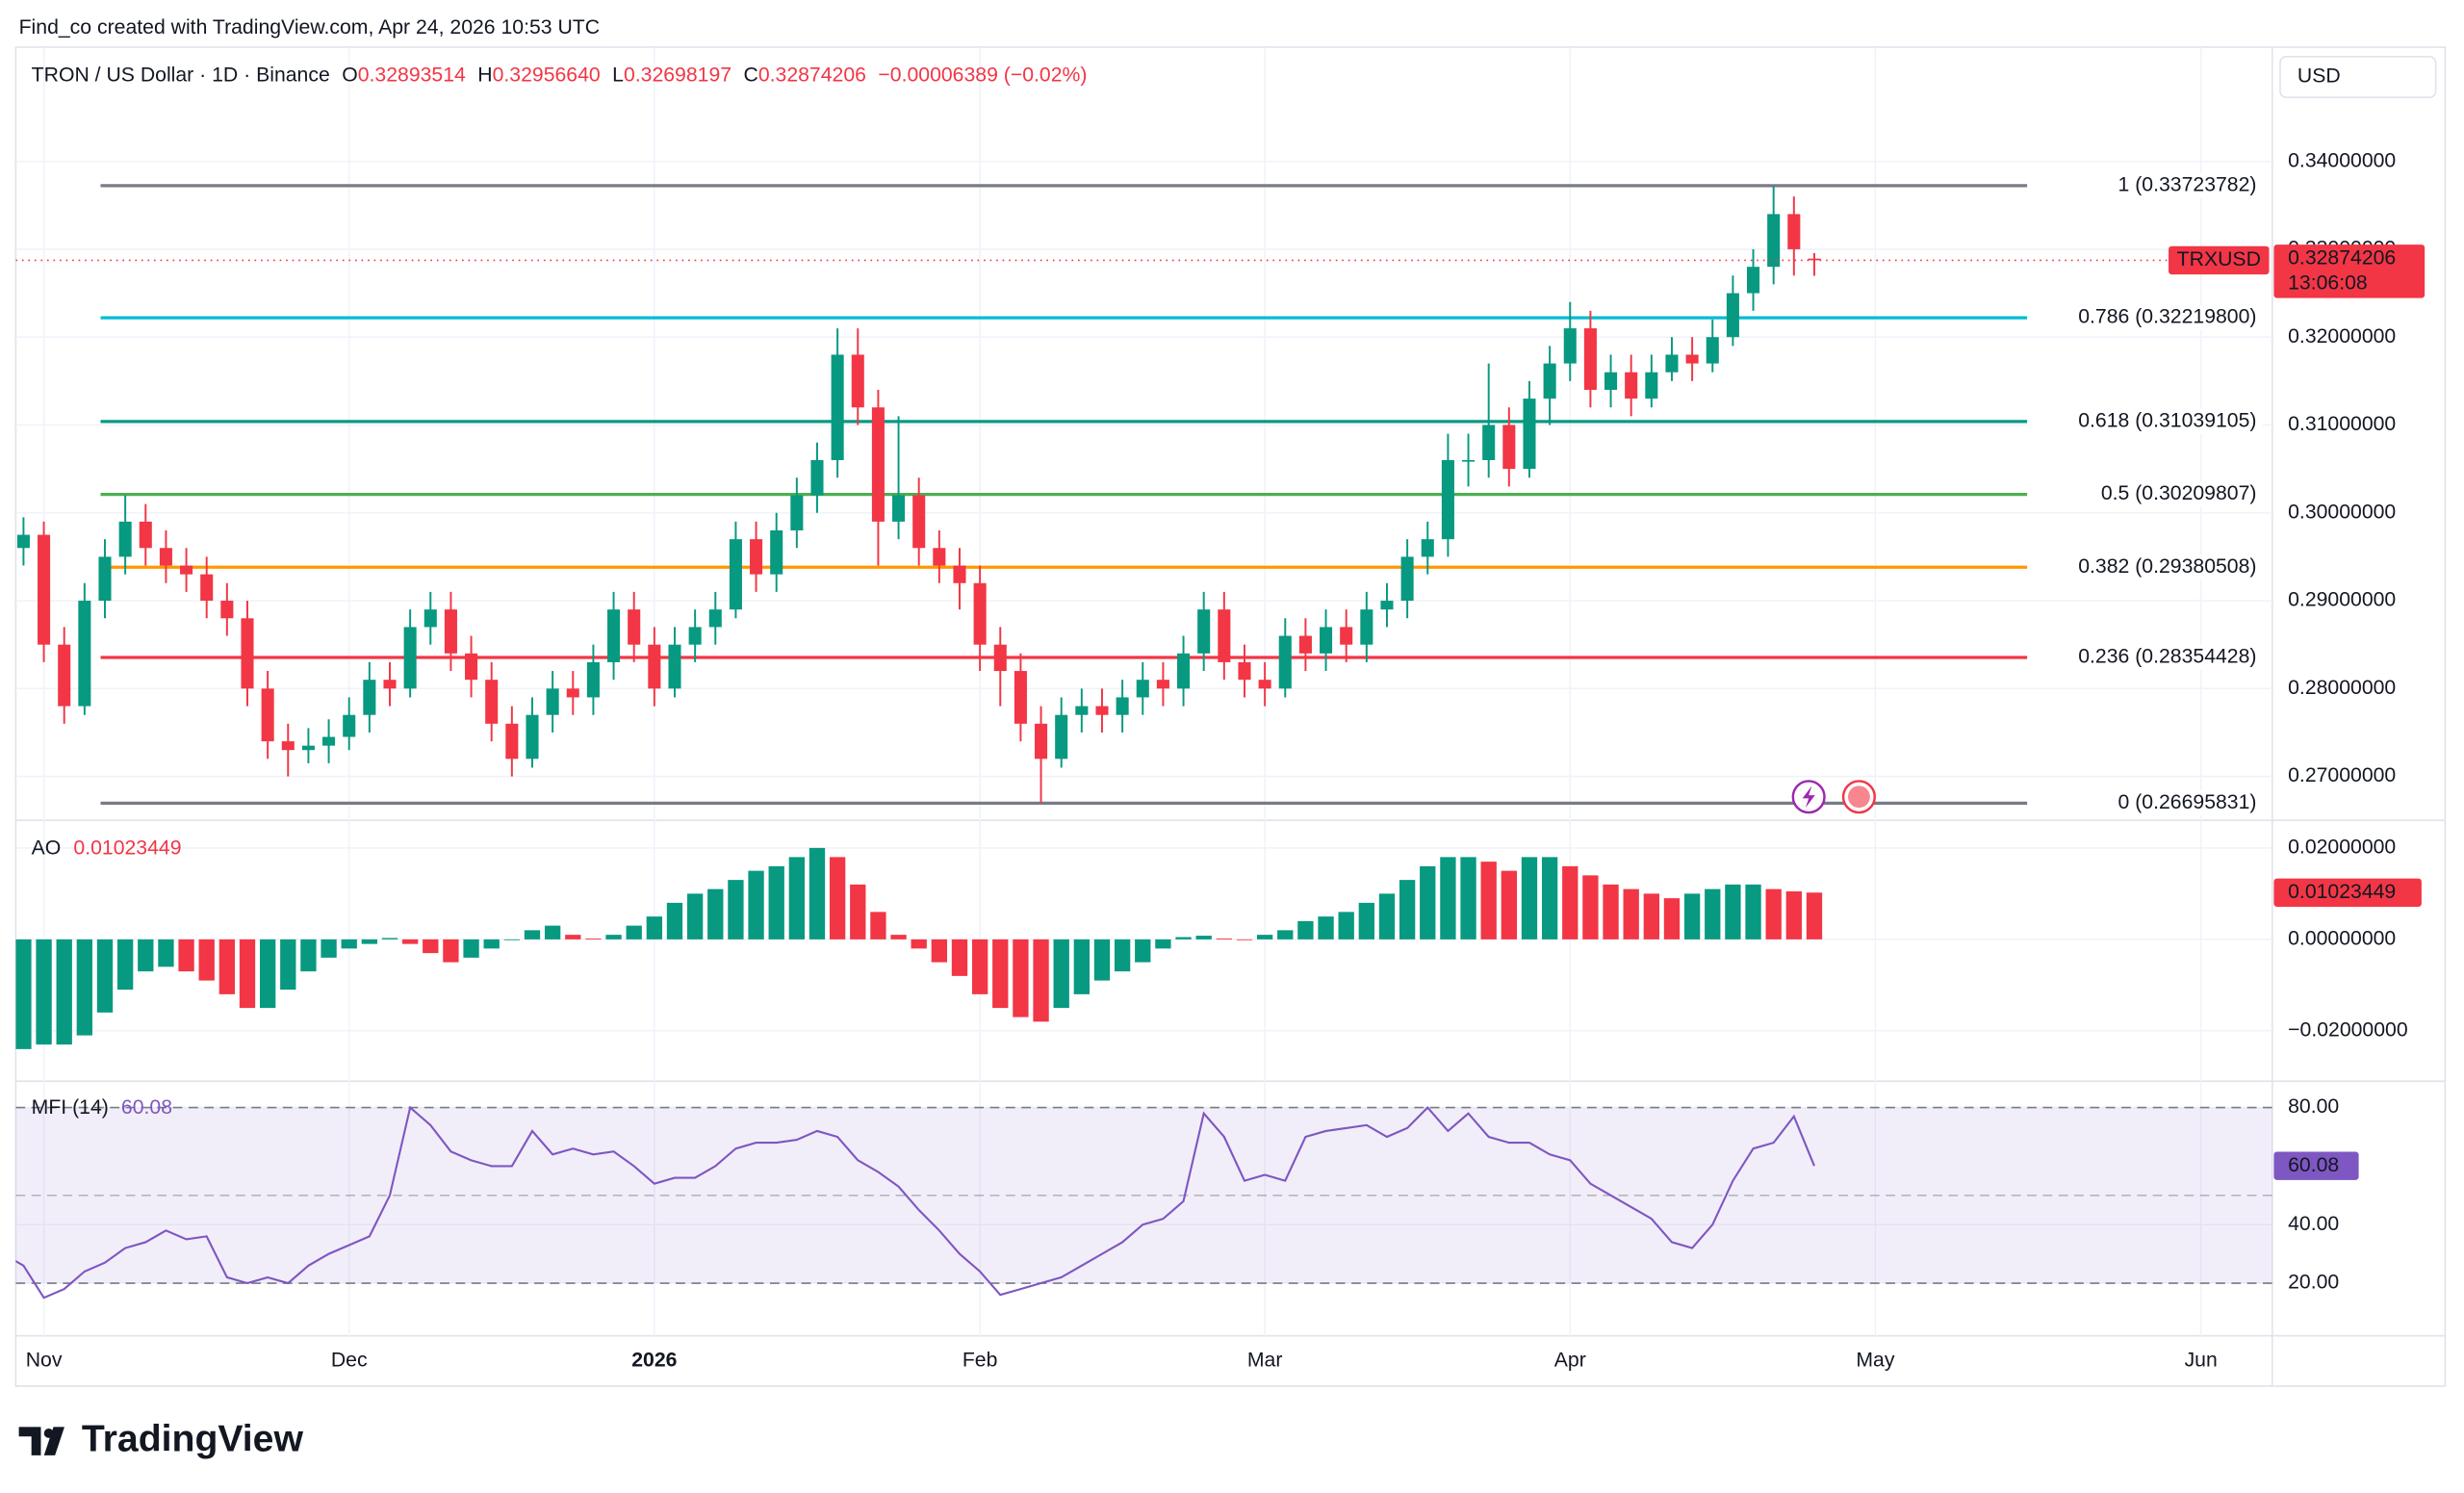 The width and height of the screenshot is (2464, 1493). I want to click on x-tick-label: Nov, so click(44, 1360).